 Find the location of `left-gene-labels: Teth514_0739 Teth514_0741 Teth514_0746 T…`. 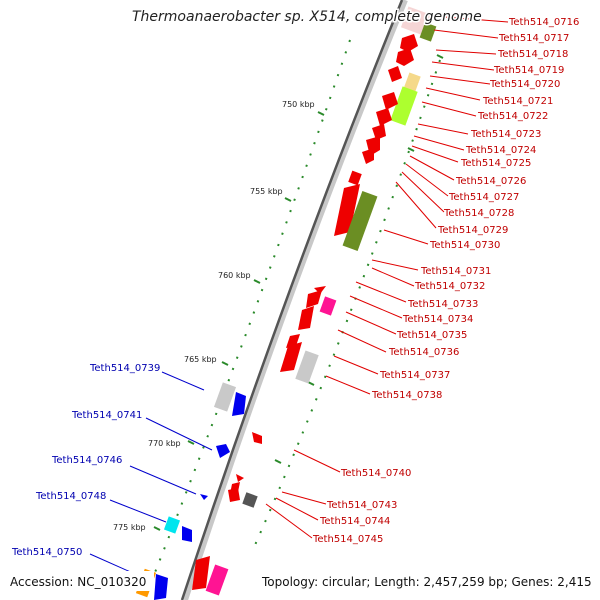

left-gene-labels: Teth514_0739 Teth514_0741 Teth514_0746 T… is located at coordinates (85, 460).